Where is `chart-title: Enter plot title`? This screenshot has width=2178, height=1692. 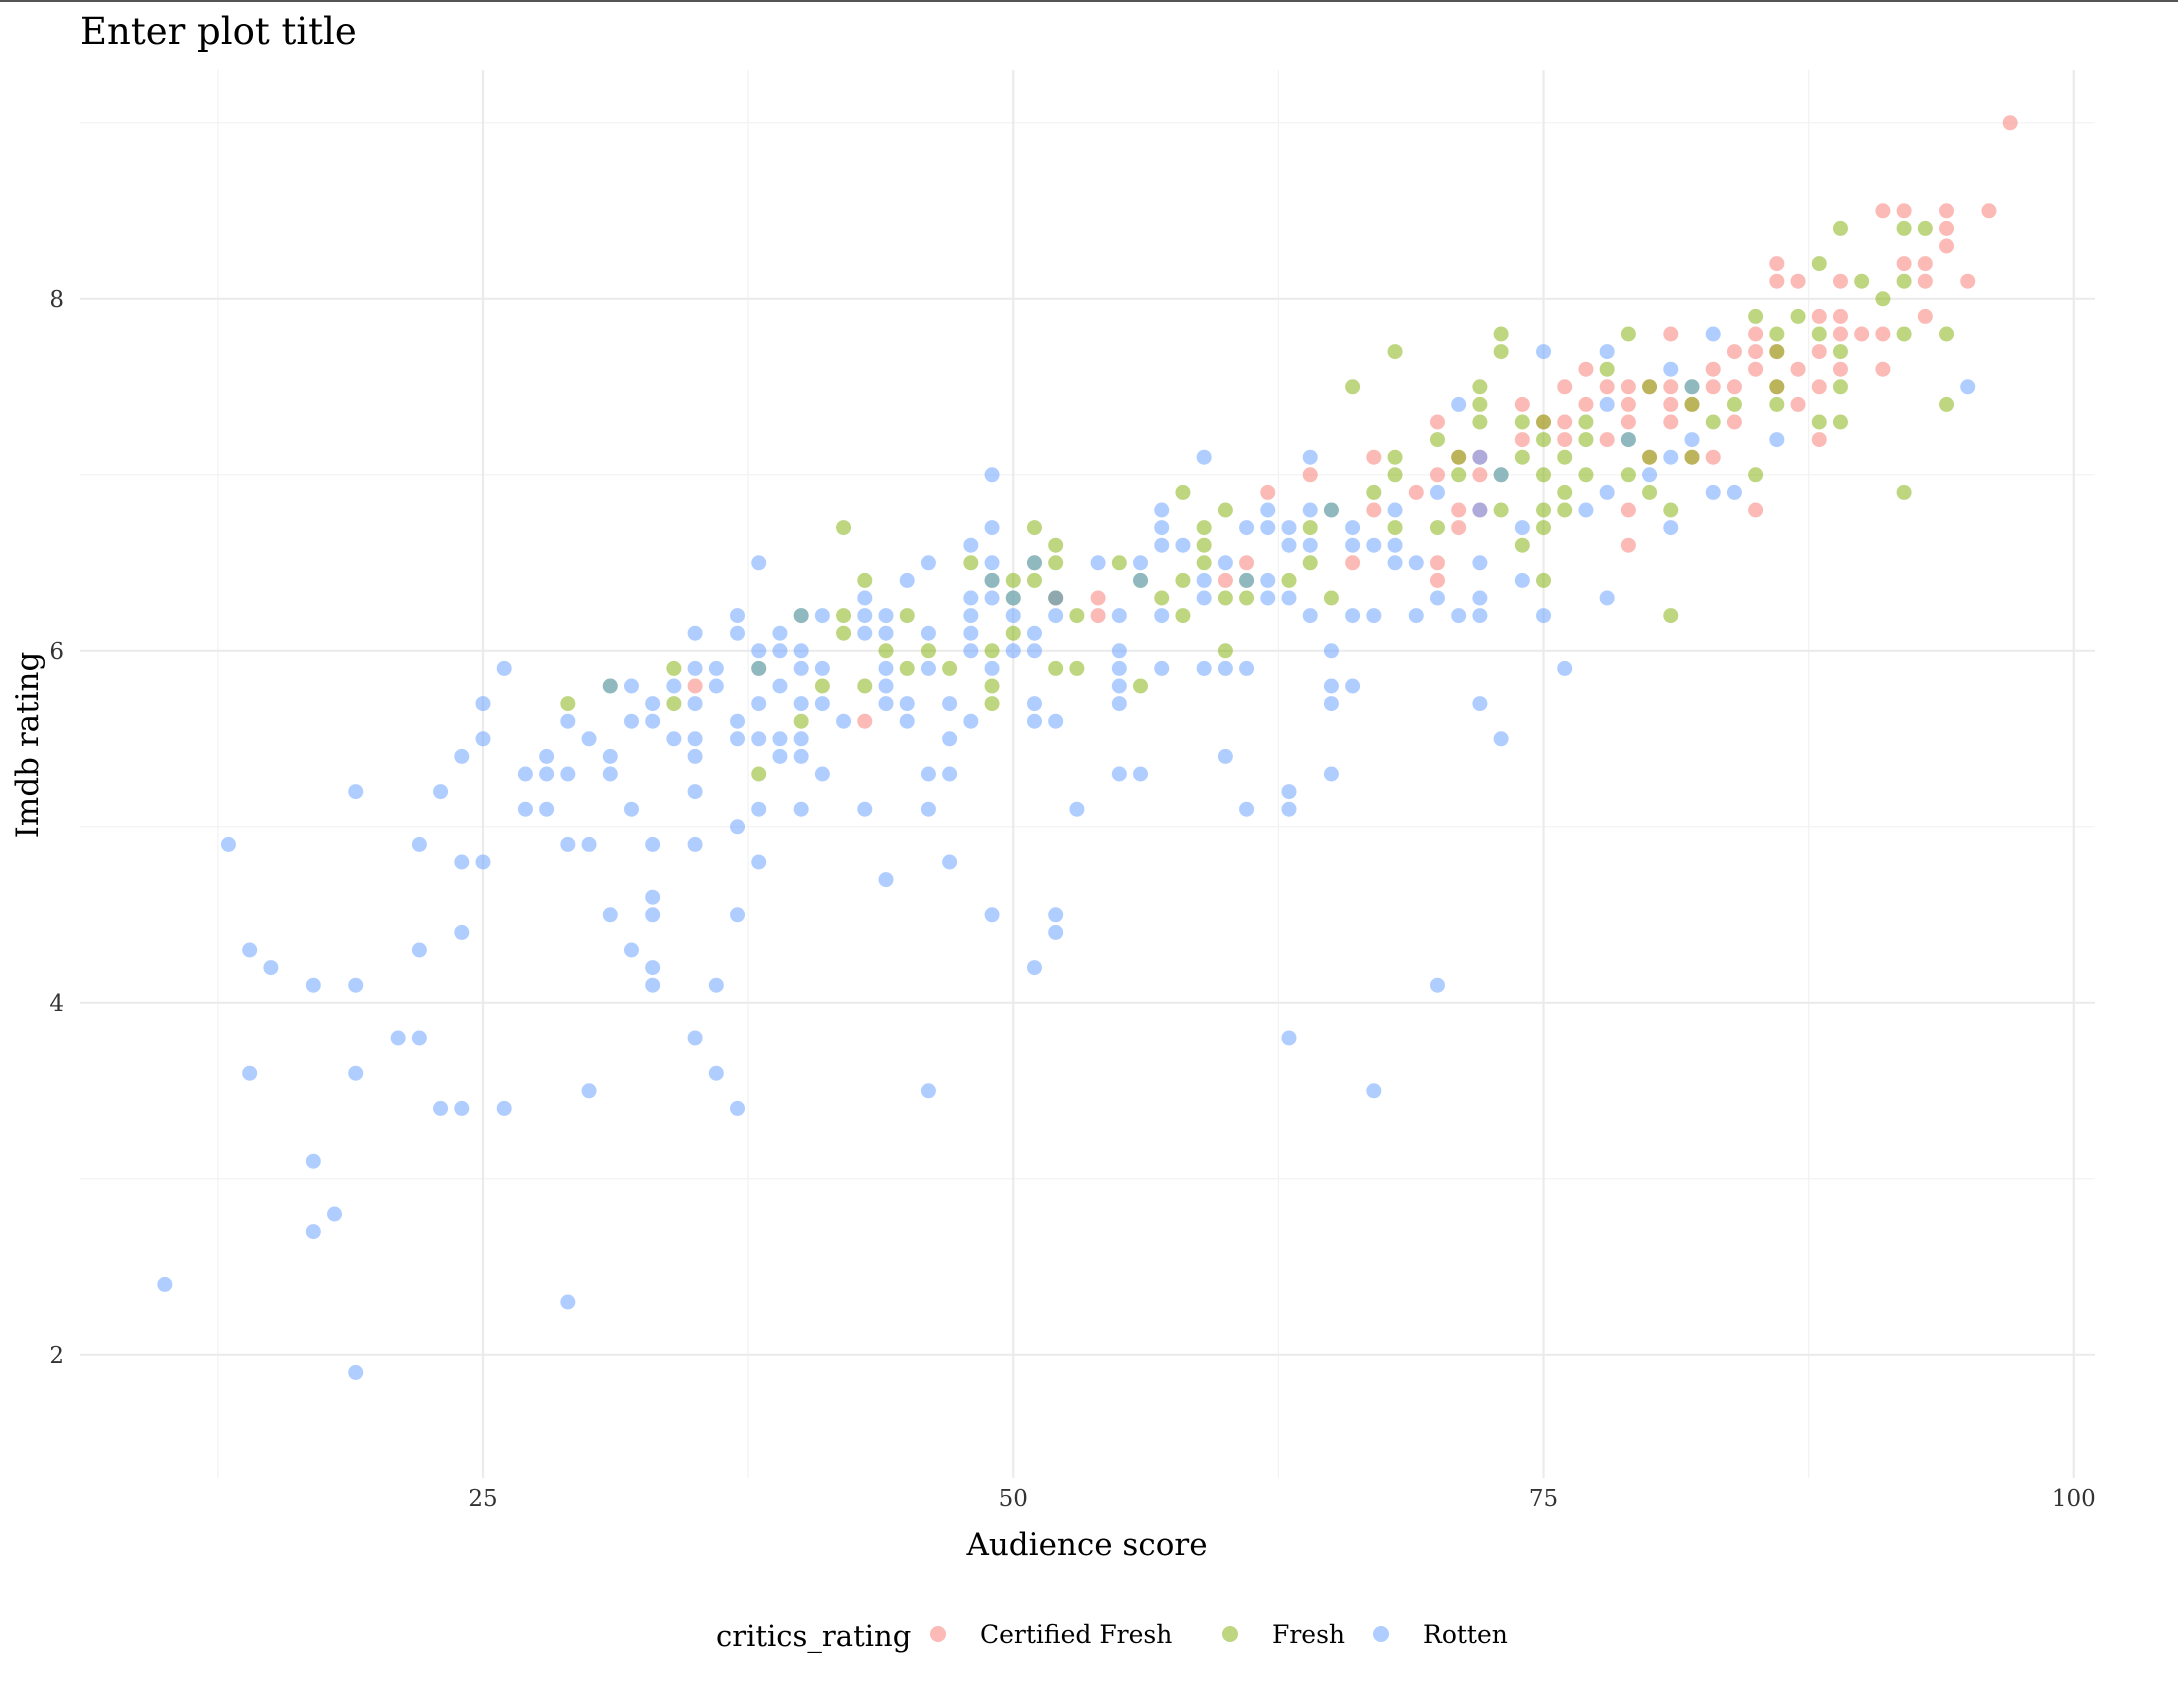 chart-title: Enter plot title is located at coordinates (218, 31).